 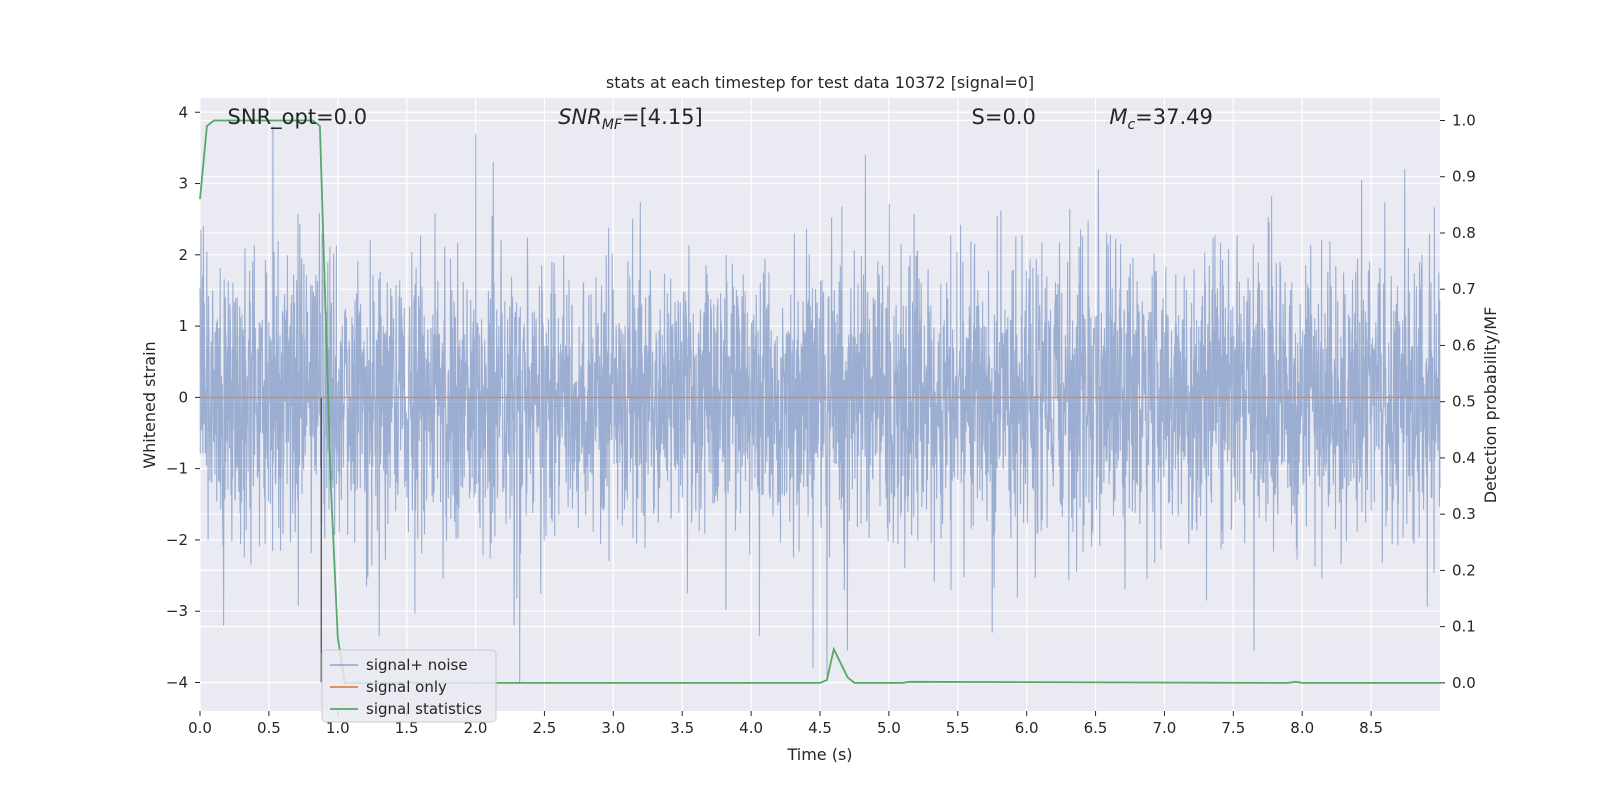 What do you see at coordinates (417, 665) in the screenshot?
I see `legend-label: signal+ noise` at bounding box center [417, 665].